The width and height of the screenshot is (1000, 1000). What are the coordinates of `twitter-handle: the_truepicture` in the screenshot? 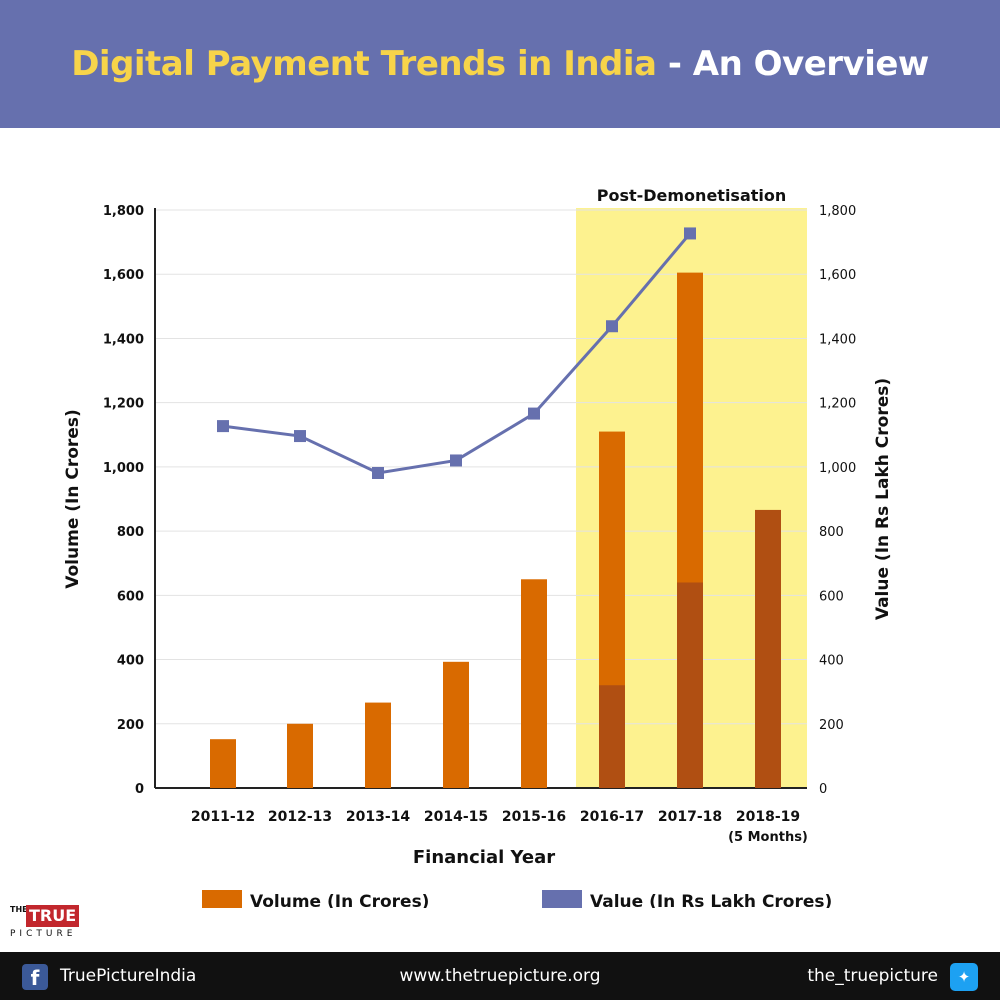 It's located at (872, 976).